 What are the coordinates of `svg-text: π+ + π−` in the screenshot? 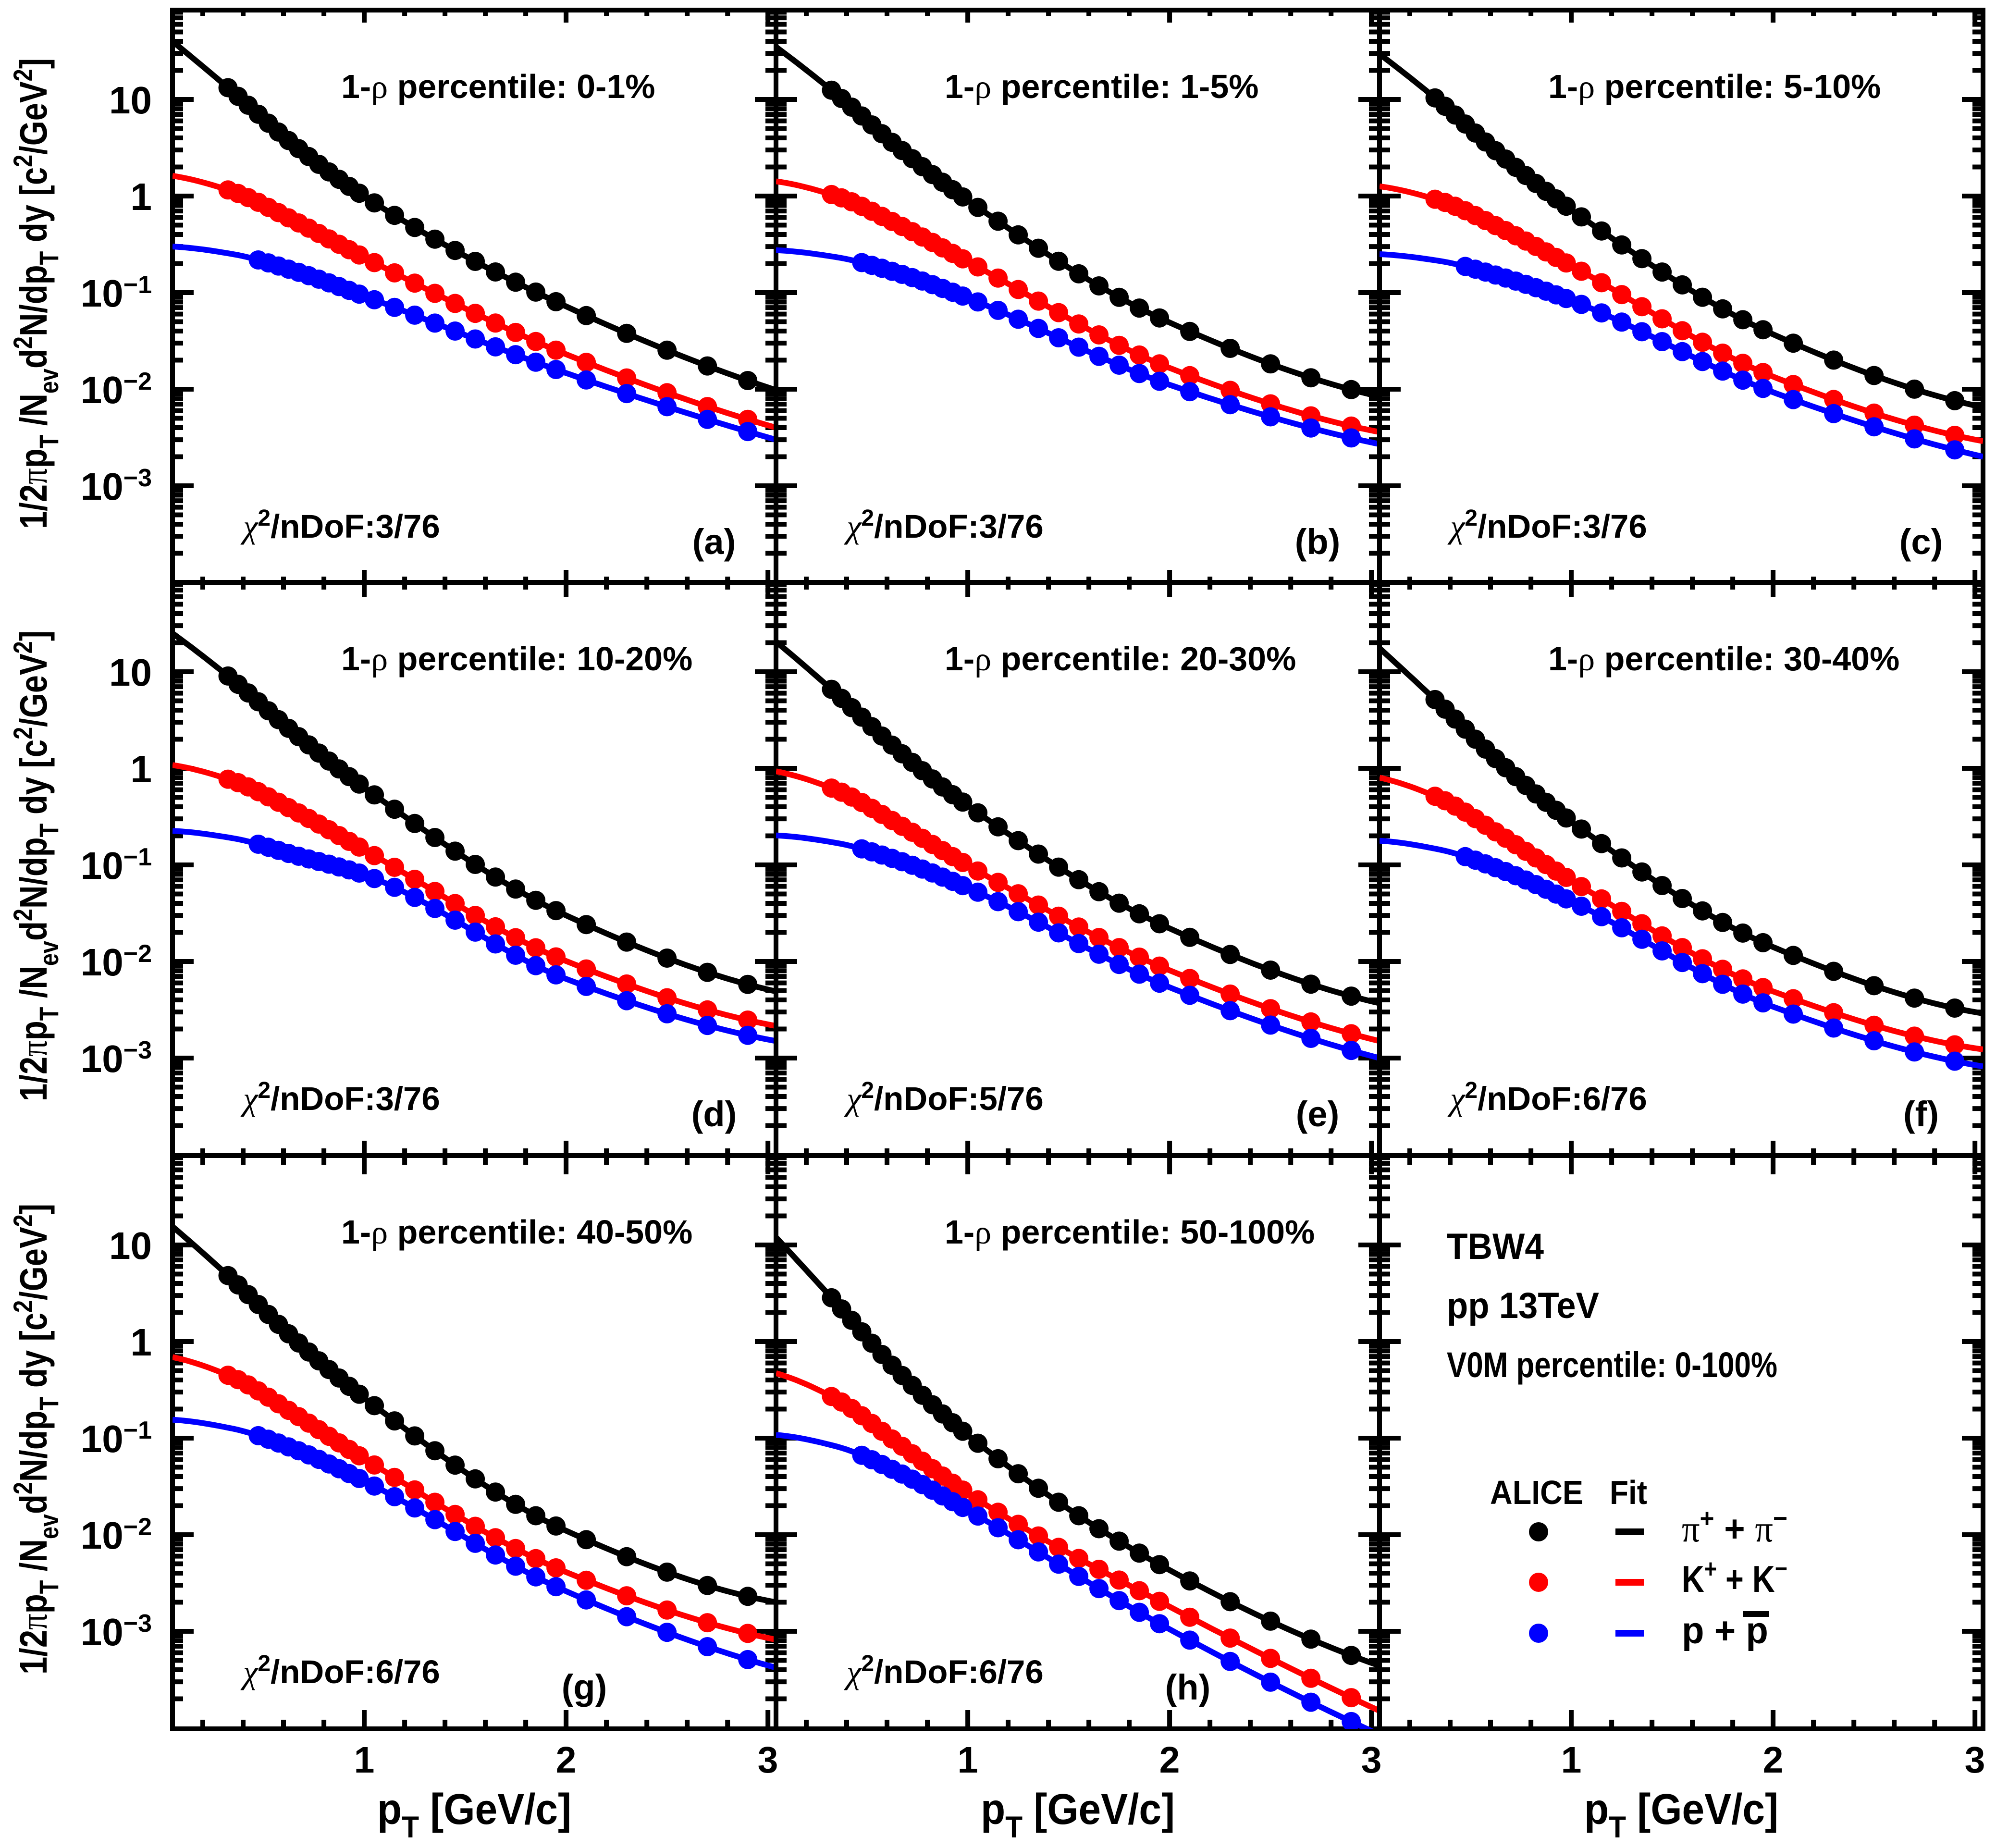 It's located at (1734, 1527).